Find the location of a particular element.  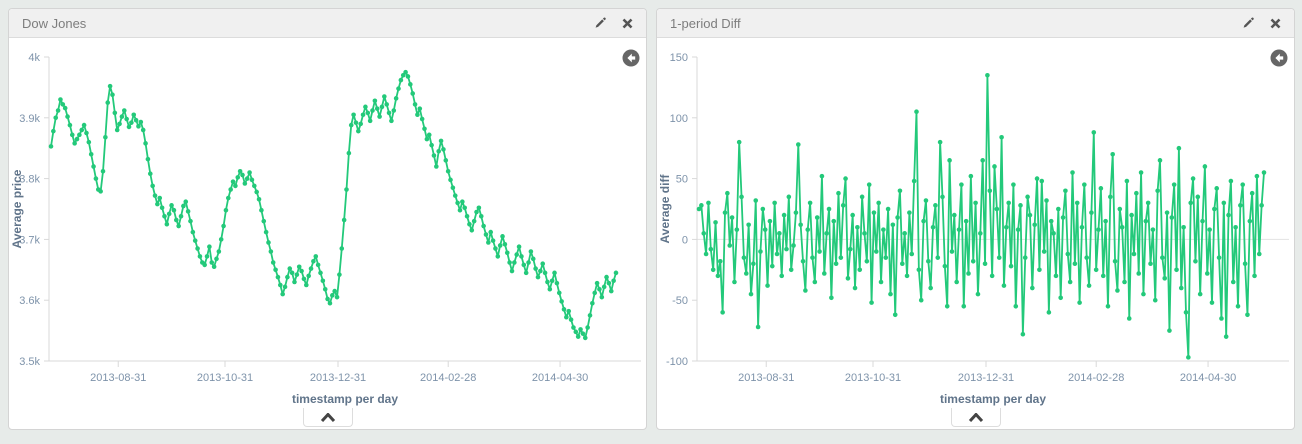

svg-text: Average price is located at coordinates (17, 208).